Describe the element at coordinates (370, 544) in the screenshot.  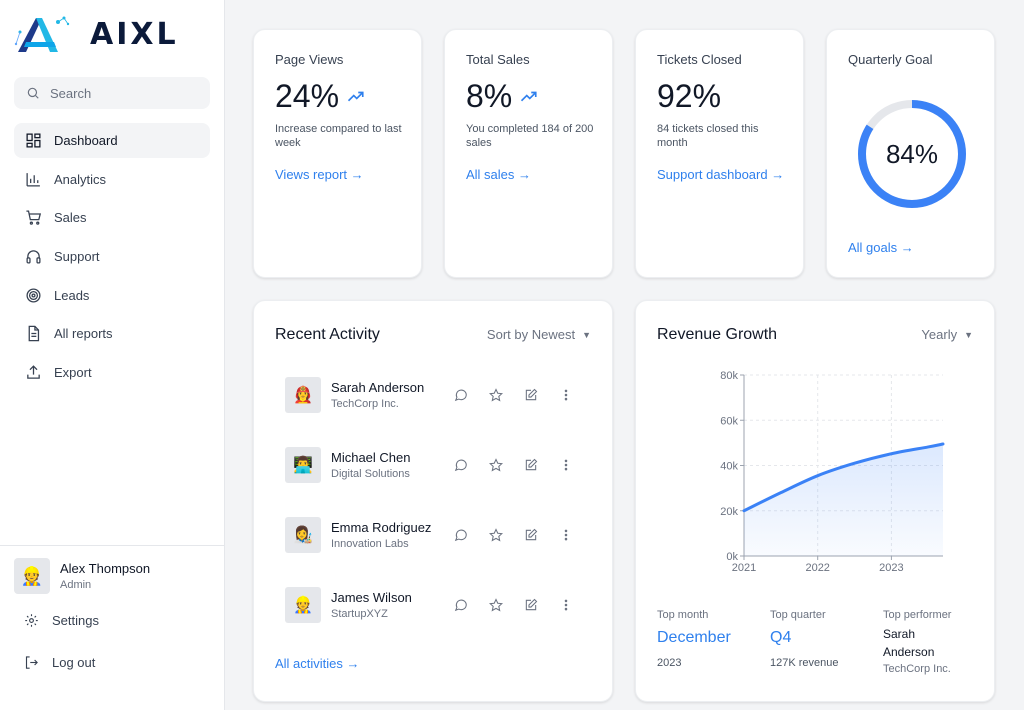
I see `activity-company: Innovation Labs` at that location.